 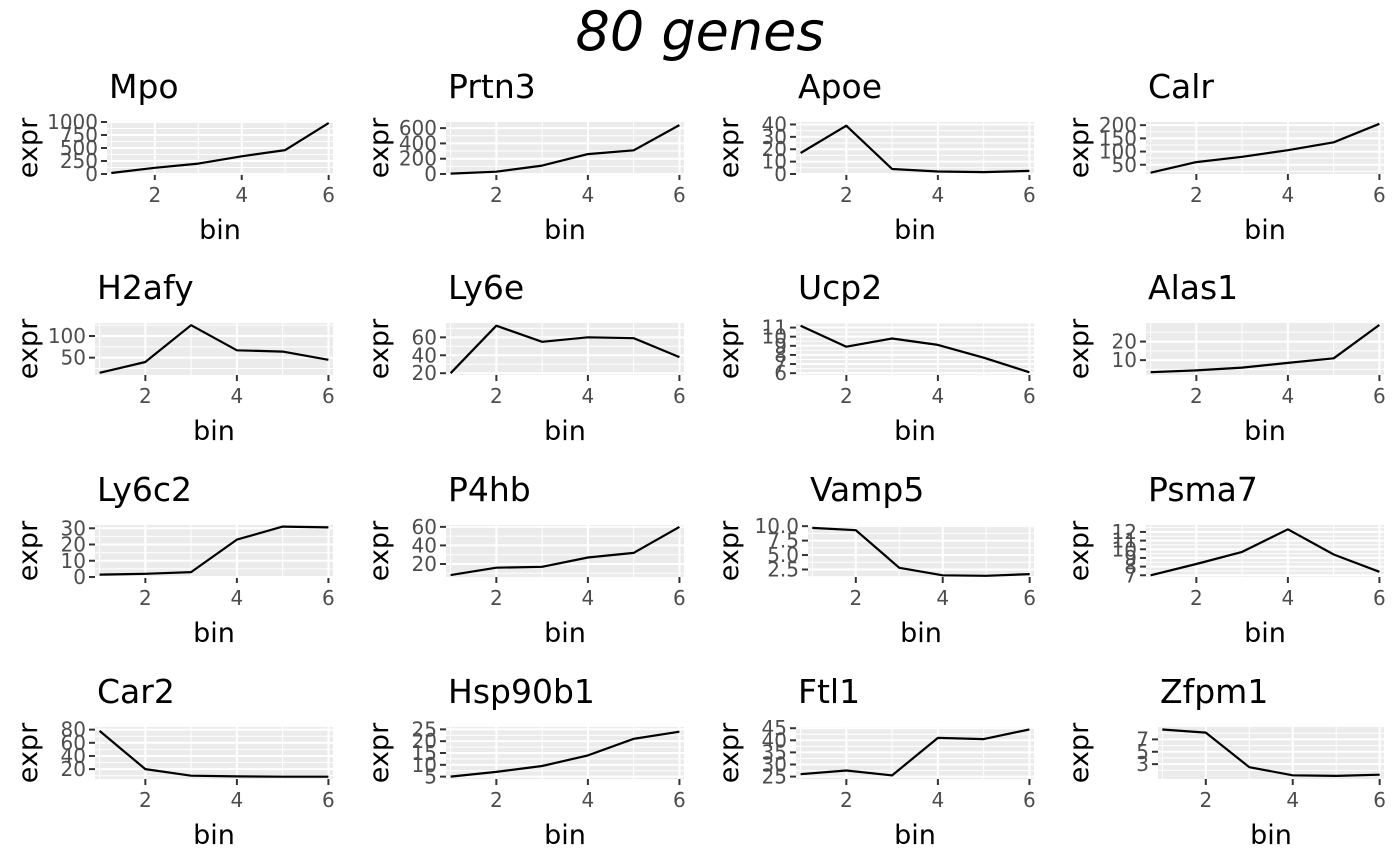 I want to click on panel-title: Ftl1, so click(x=829, y=691).